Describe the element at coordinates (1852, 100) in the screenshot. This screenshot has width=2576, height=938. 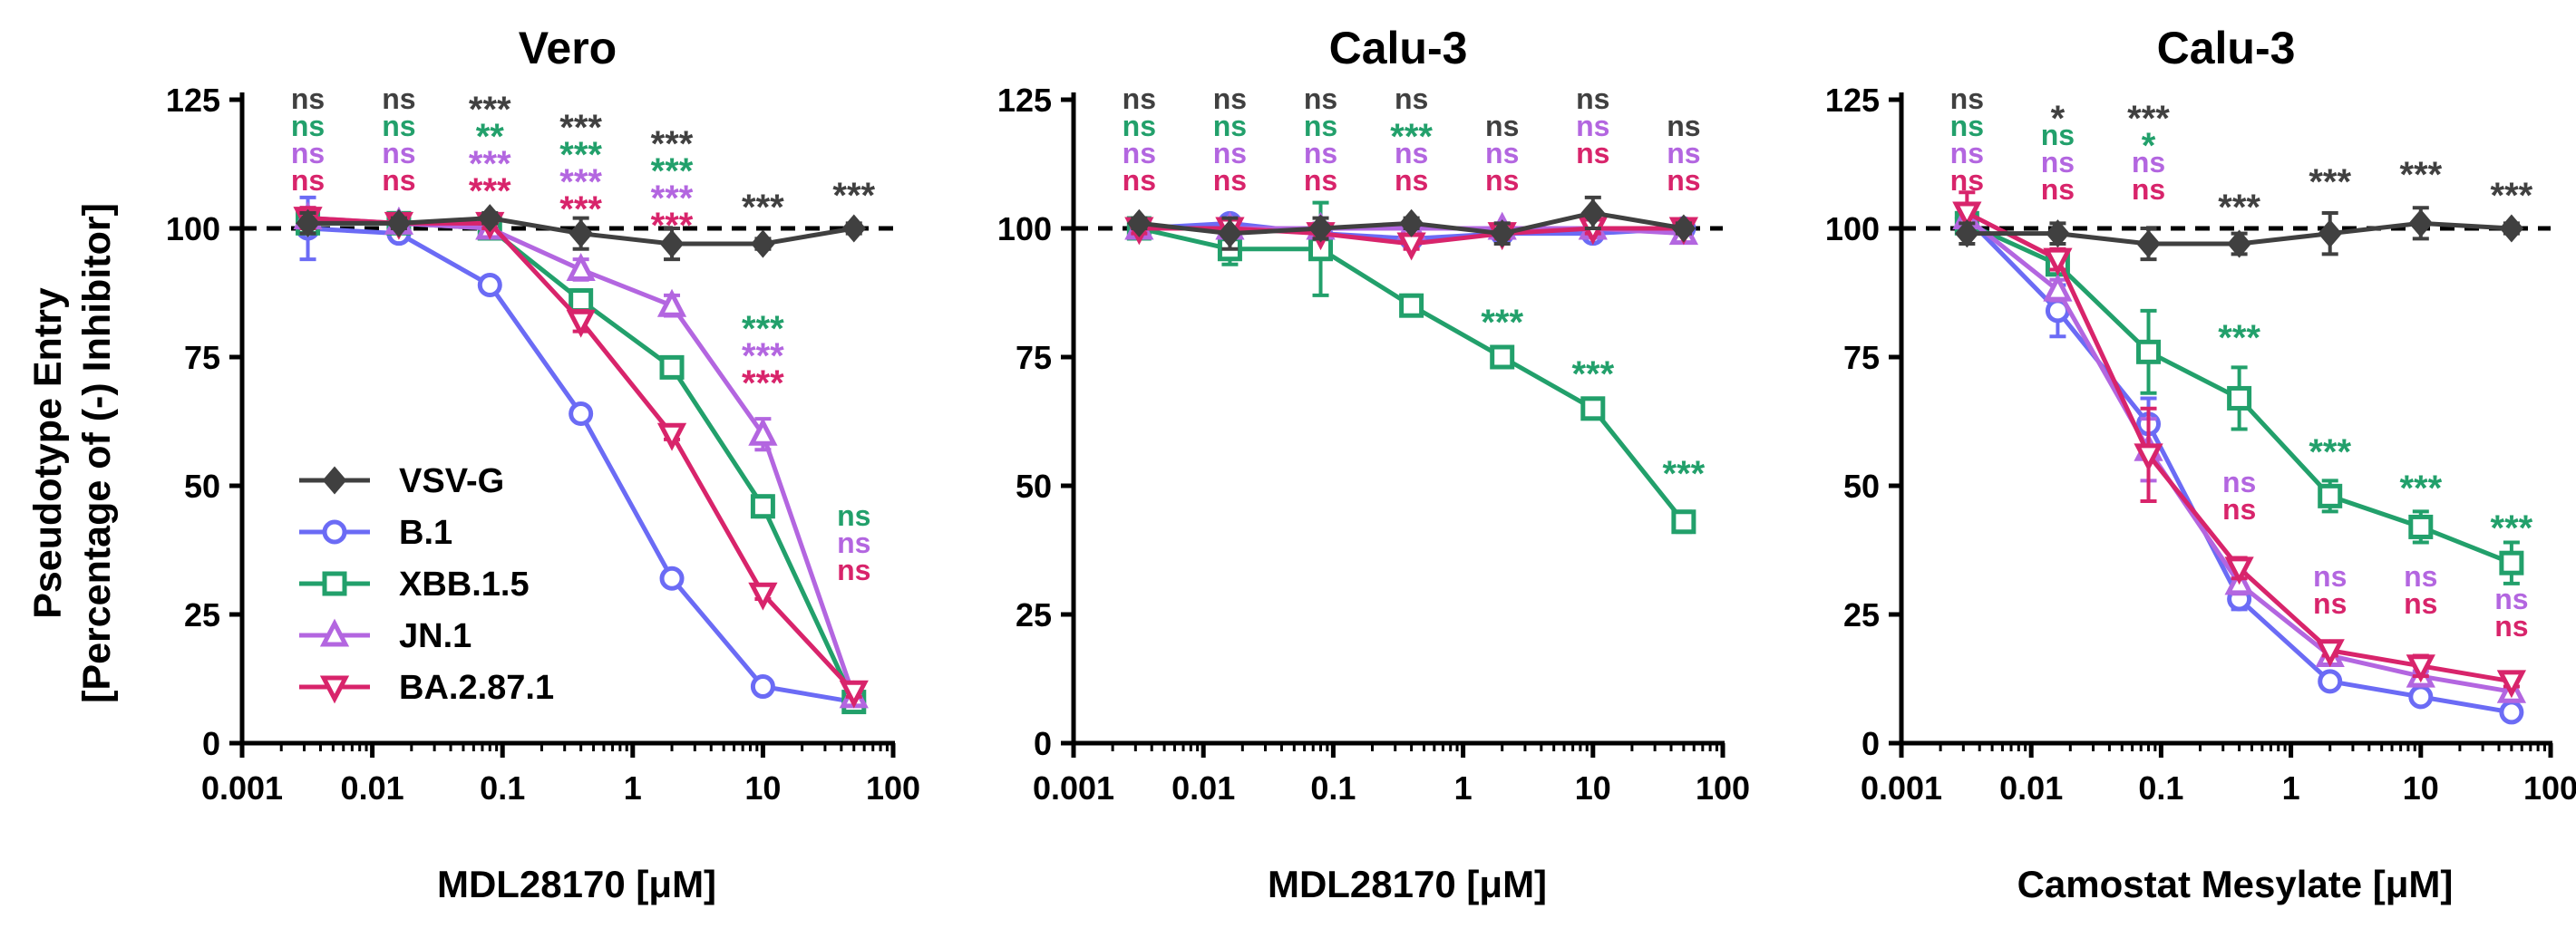
I see `y-tick-label: 125` at that location.